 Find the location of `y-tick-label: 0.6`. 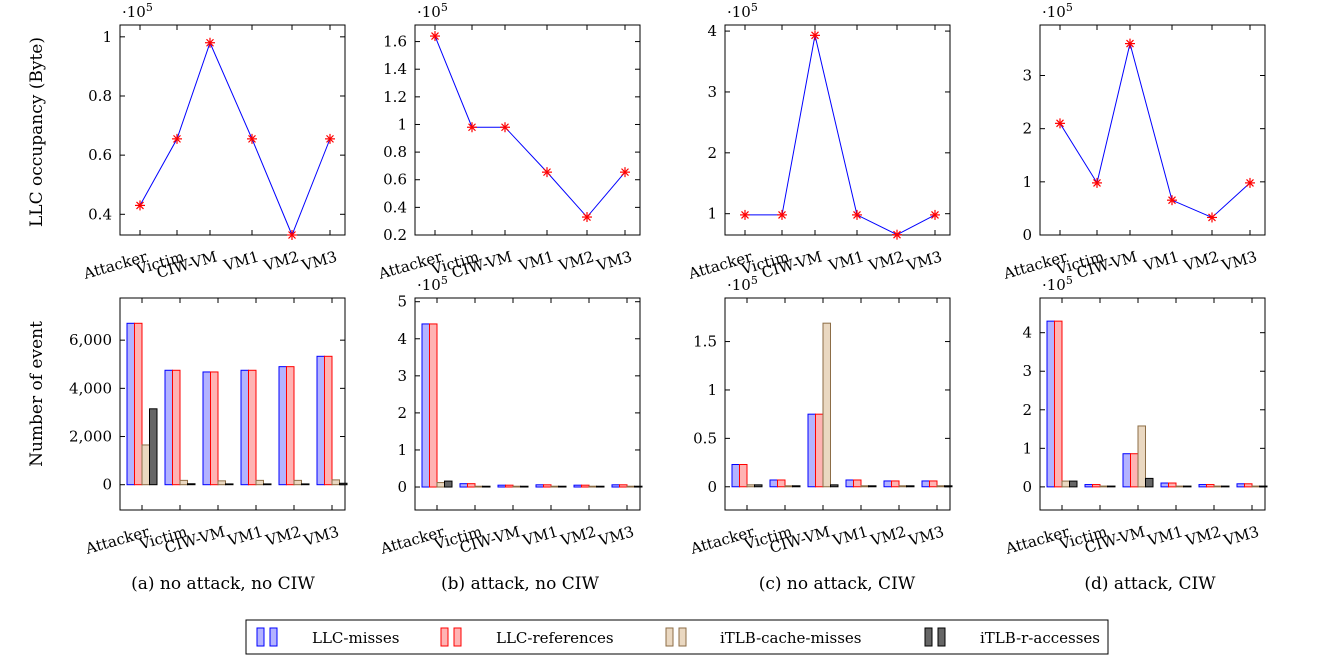

y-tick-label: 0.6 is located at coordinates (395, 180).